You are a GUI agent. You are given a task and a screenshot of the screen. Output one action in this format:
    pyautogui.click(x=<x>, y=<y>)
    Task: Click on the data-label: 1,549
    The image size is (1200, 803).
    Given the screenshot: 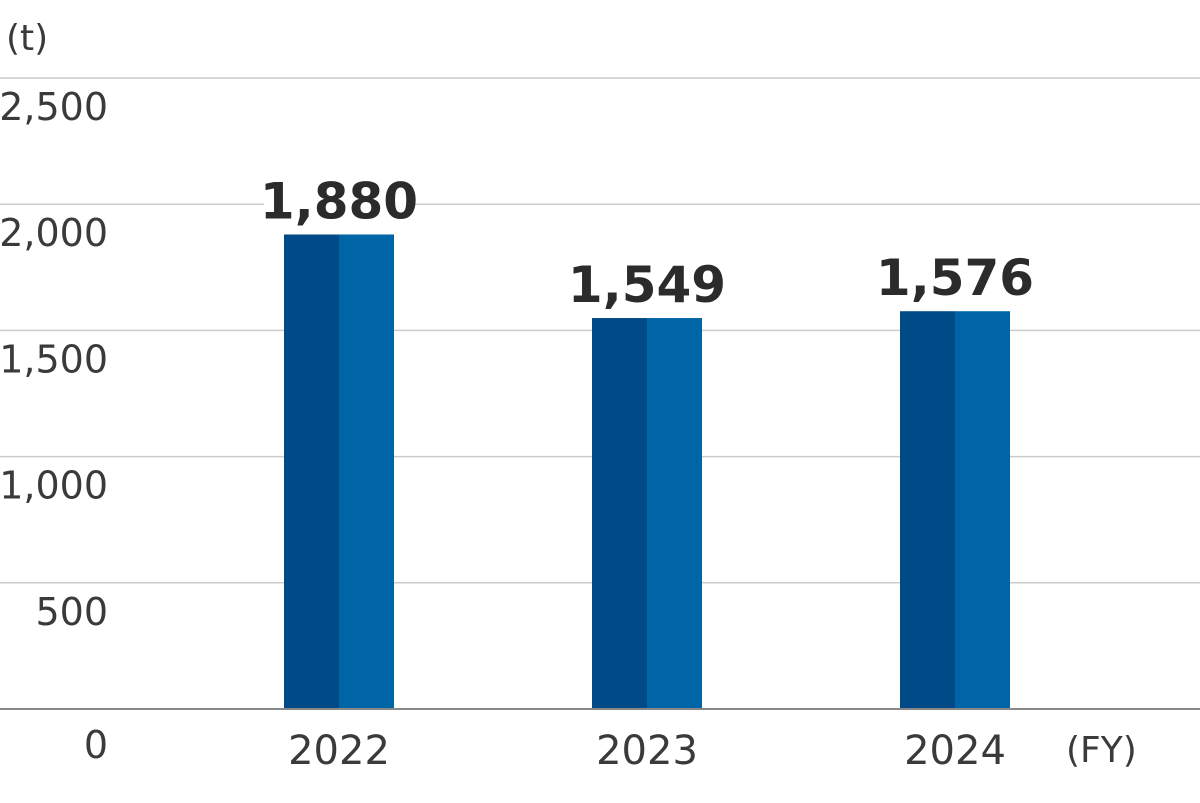 What is the action you would take?
    pyautogui.click(x=647, y=285)
    